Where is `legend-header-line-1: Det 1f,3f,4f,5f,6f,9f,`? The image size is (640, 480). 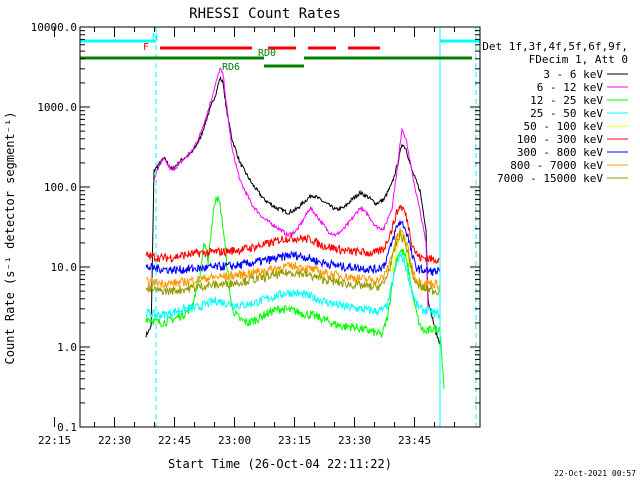
legend-header-line-1: Det 1f,3f,4f,5f,6f,9f, is located at coordinates (555, 46).